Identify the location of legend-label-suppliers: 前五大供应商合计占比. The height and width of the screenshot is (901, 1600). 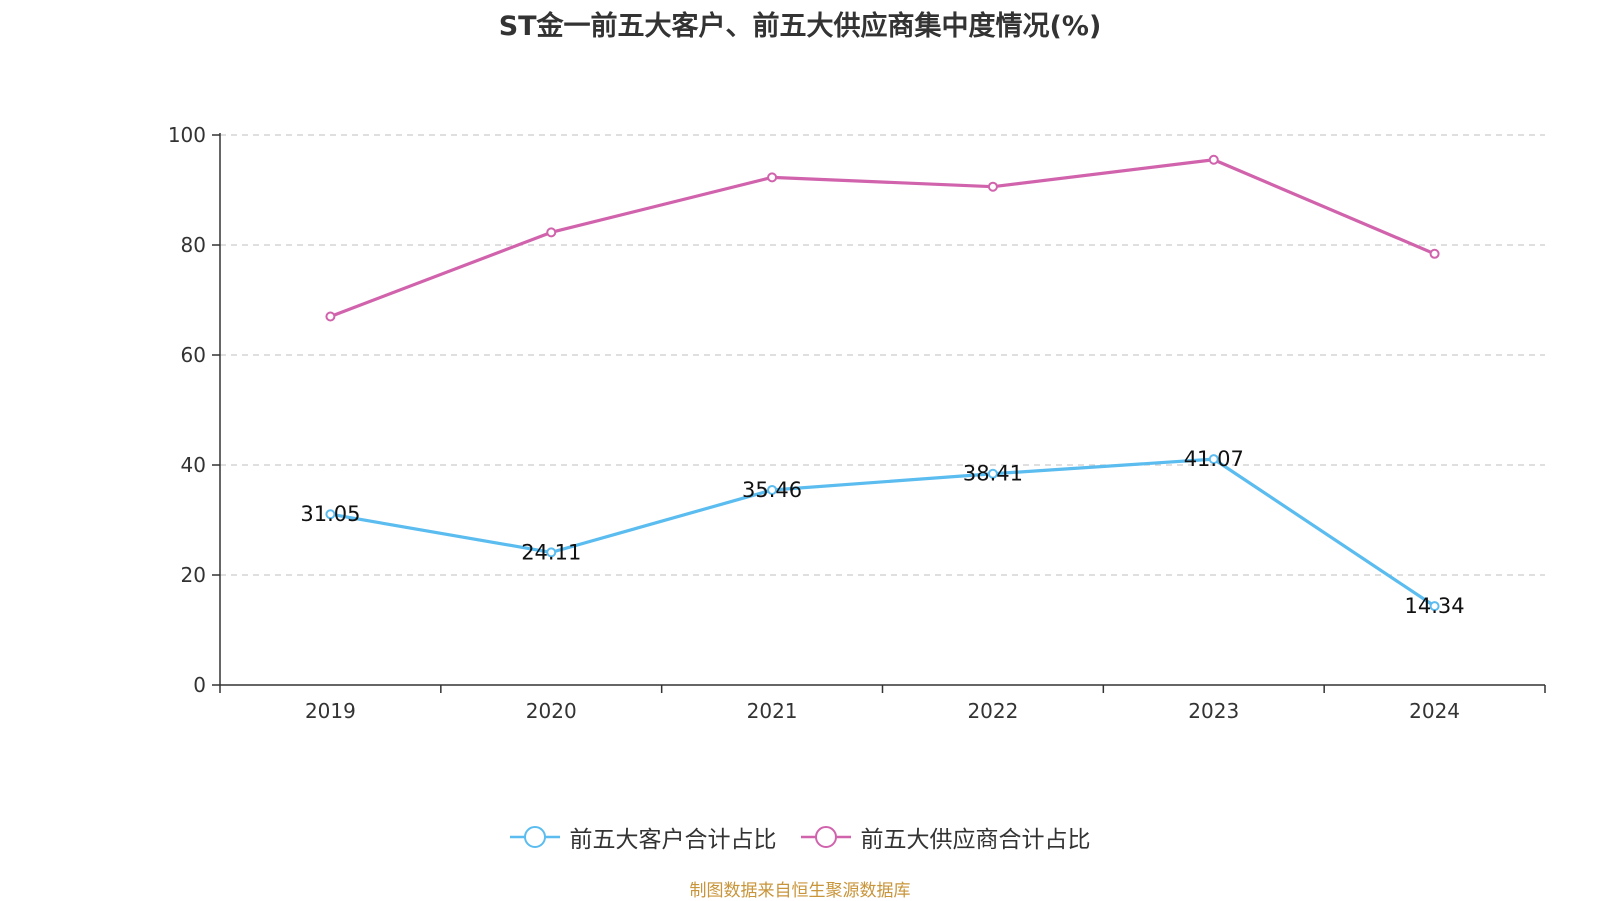
(975, 840).